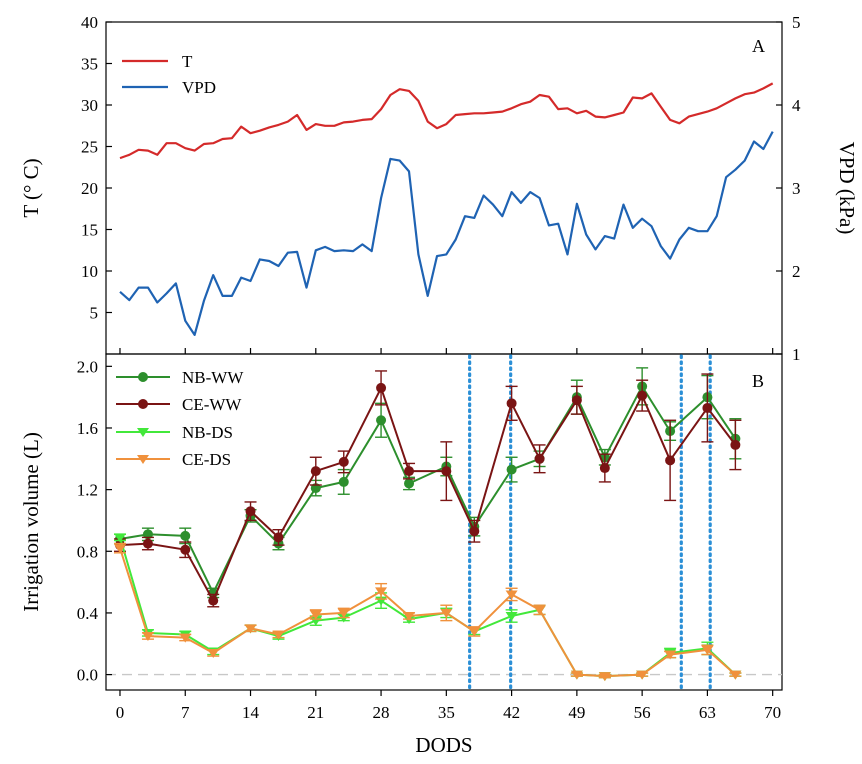 The image size is (862, 764). I want to click on panel-a-left-axis-label: T (° C), so click(31, 187).